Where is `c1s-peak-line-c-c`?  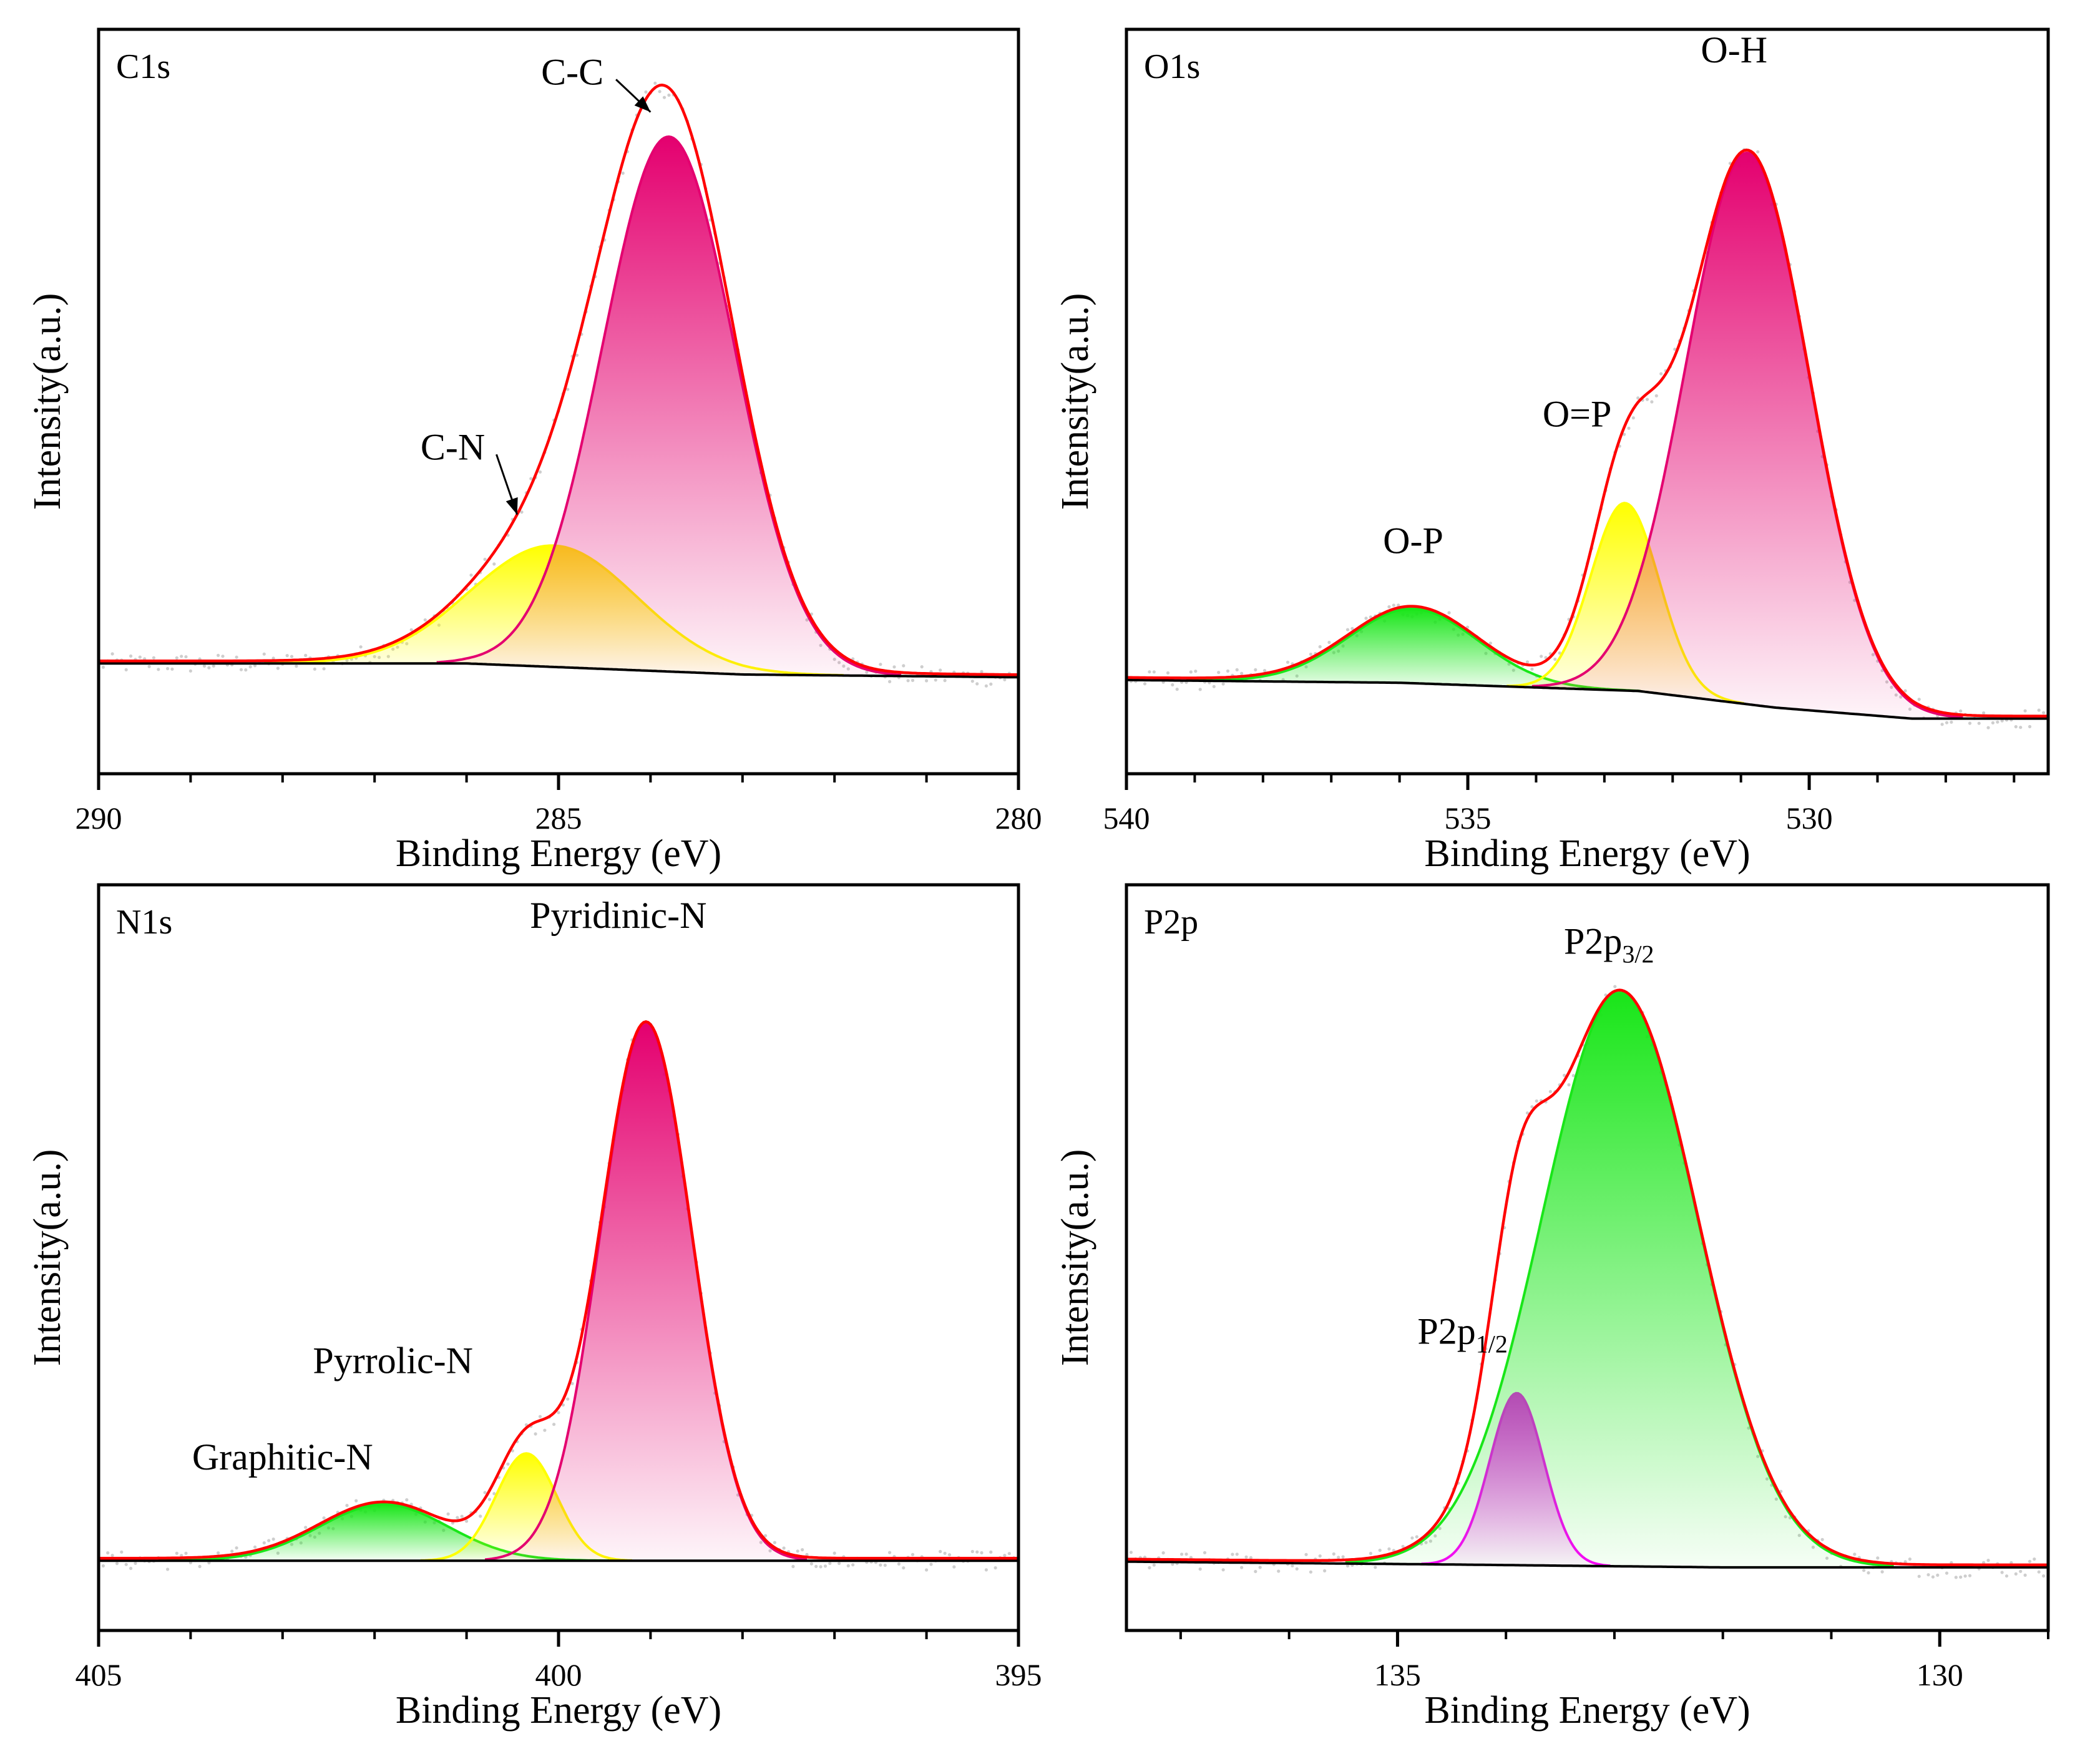
c1s-peak-line-c-c is located at coordinates (669, 405).